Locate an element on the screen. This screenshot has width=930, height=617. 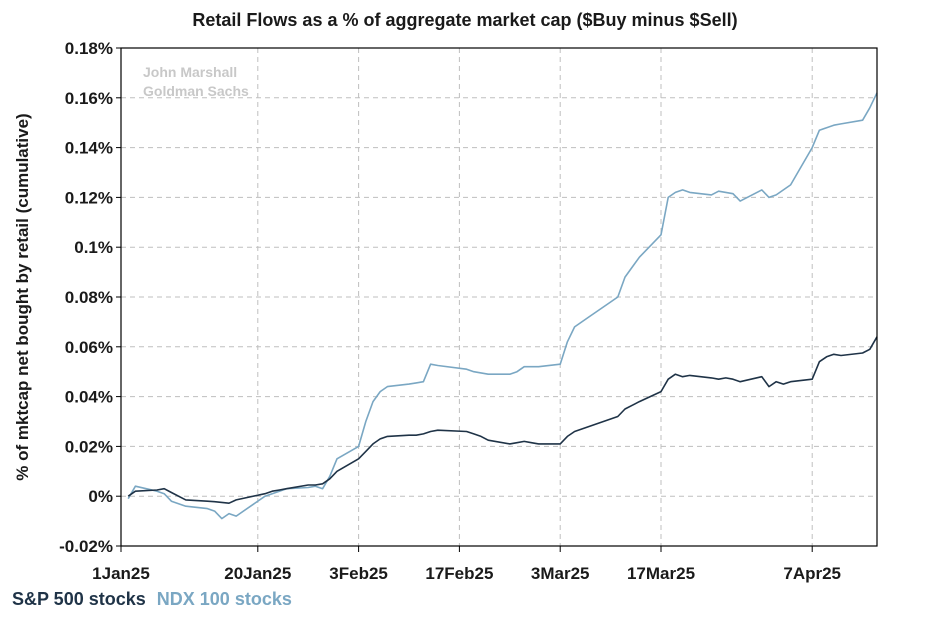
y-tick-label: 0.02% is located at coordinates (89, 446).